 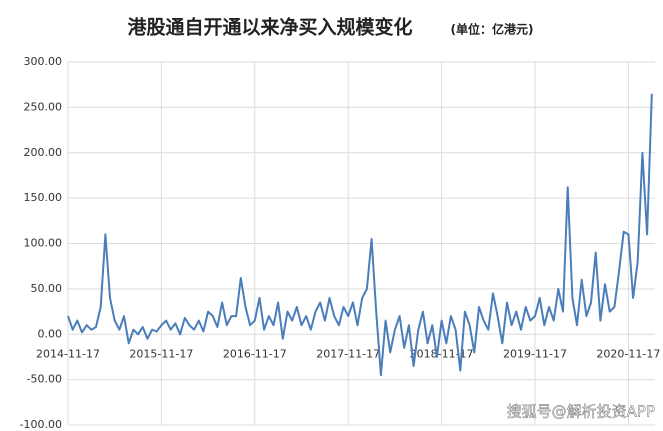 What do you see at coordinates (47, 288) in the screenshot?
I see `y-tick-label: 50.00` at bounding box center [47, 288].